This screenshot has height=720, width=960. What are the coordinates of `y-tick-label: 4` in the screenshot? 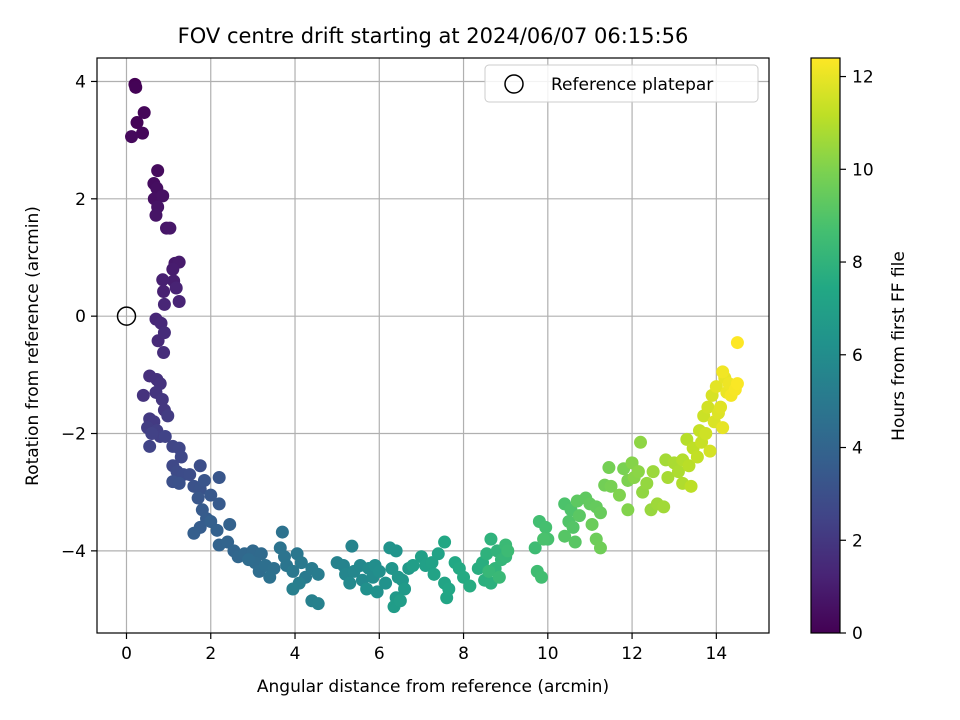 It's located at (80, 82).